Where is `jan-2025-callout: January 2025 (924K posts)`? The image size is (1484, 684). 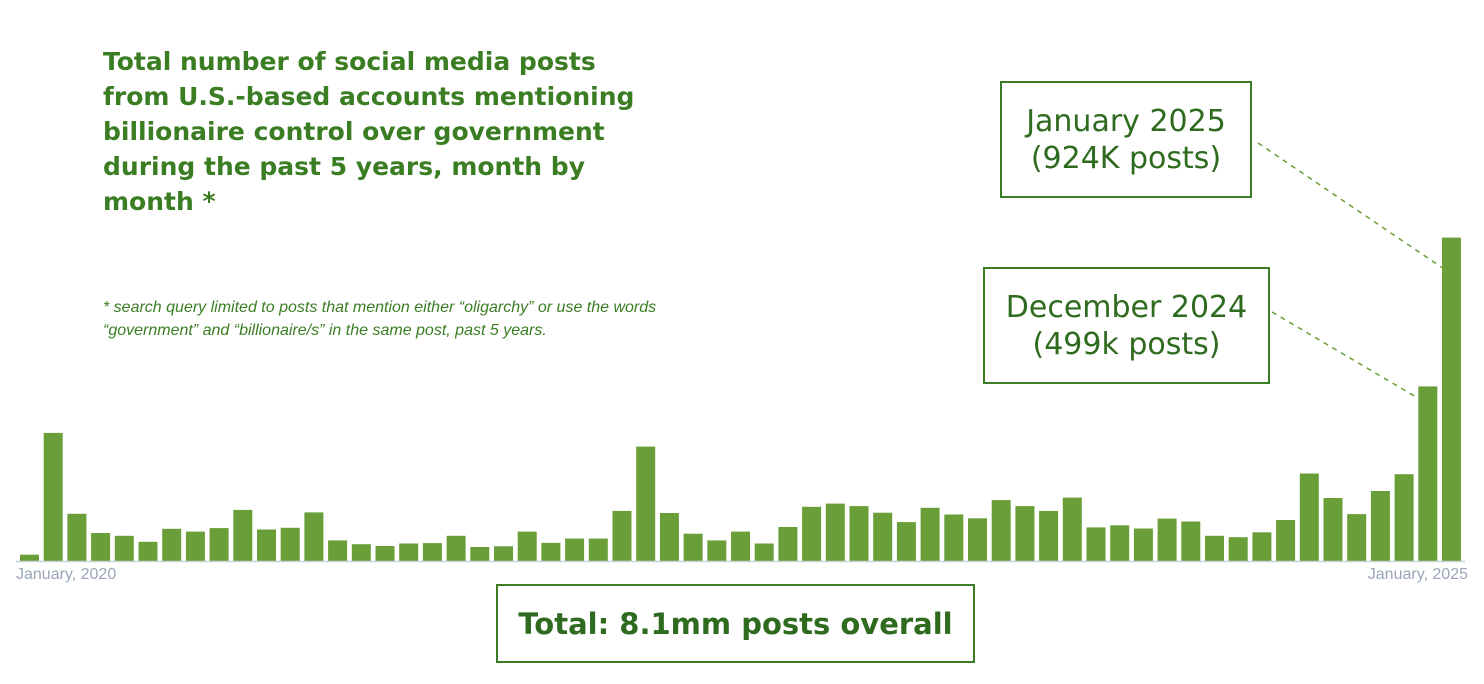 jan-2025-callout: January 2025 (924K posts) is located at coordinates (1126, 139).